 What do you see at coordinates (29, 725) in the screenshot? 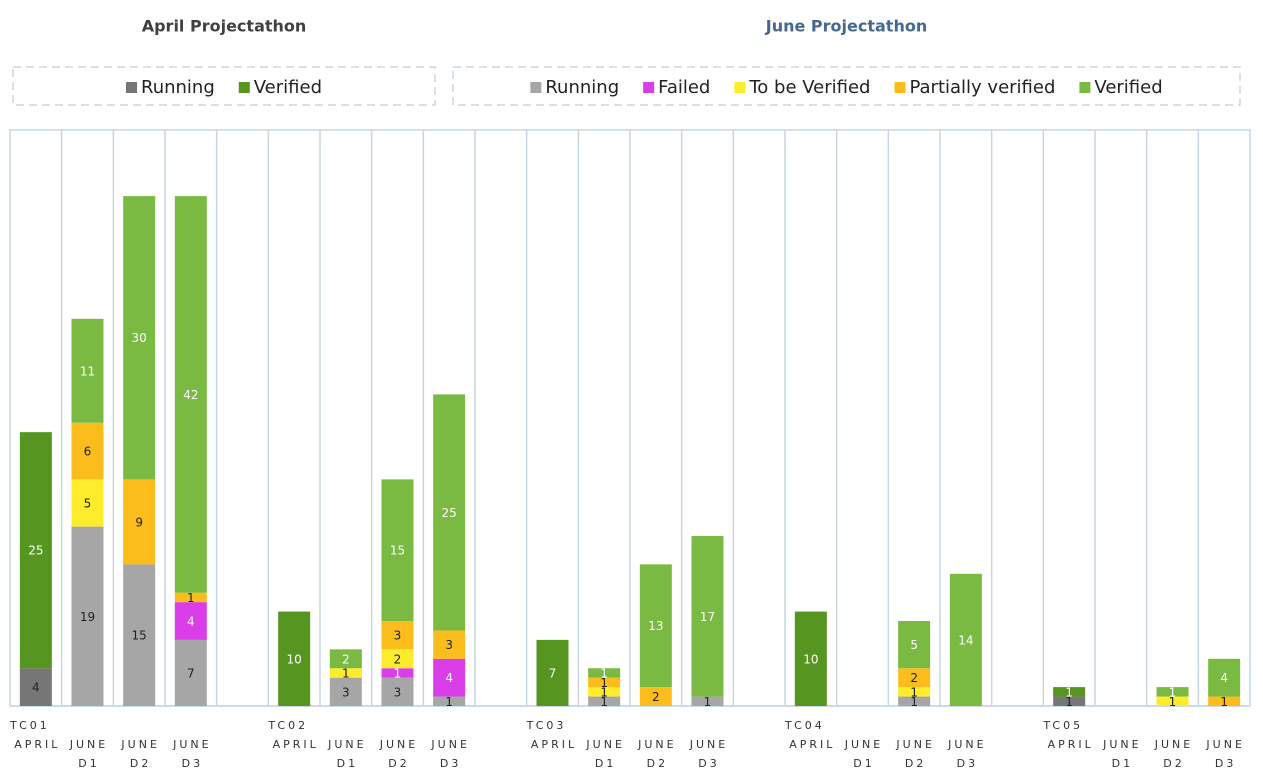
I see `group-label: TC01` at bounding box center [29, 725].